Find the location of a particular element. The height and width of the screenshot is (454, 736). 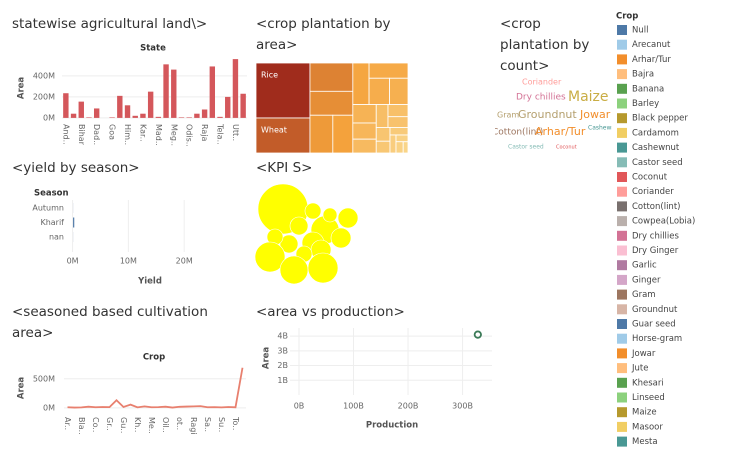

x-tick-label: 20M is located at coordinates (184, 261).